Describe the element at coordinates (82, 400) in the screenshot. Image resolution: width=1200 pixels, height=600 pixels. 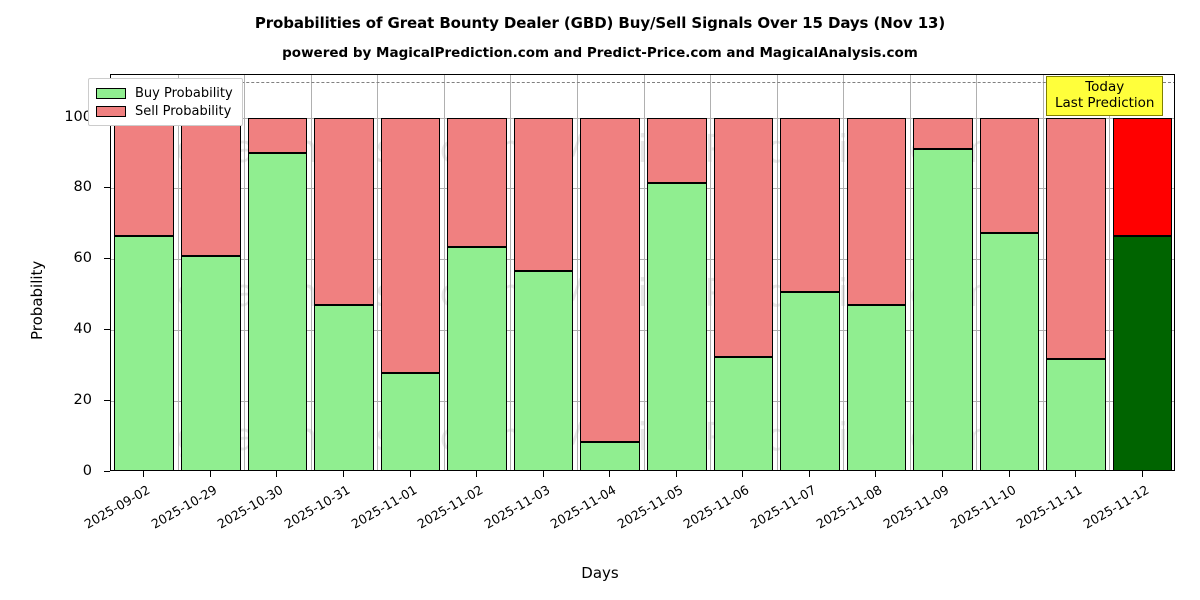
I see `y-tick-label: 20` at that location.